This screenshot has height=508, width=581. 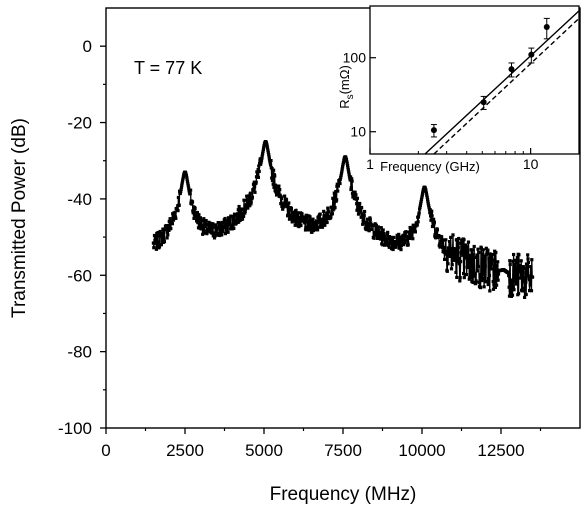 What do you see at coordinates (79, 123) in the screenshot?
I see `y-tick-label: -20` at bounding box center [79, 123].